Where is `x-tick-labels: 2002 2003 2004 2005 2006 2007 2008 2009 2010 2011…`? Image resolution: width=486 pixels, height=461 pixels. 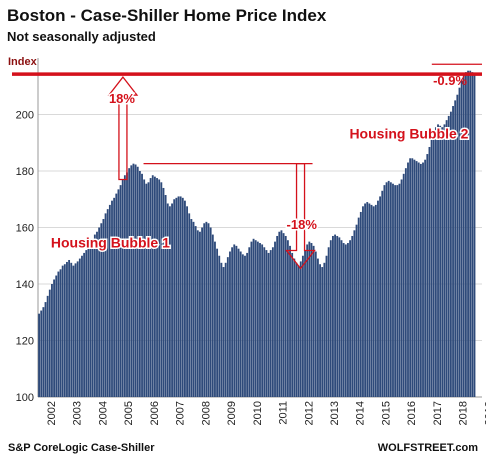 x-tick-labels: 2002 2003 2004 2005 2006 2007 2008 2009 2010 2011… is located at coordinates (266, 413).